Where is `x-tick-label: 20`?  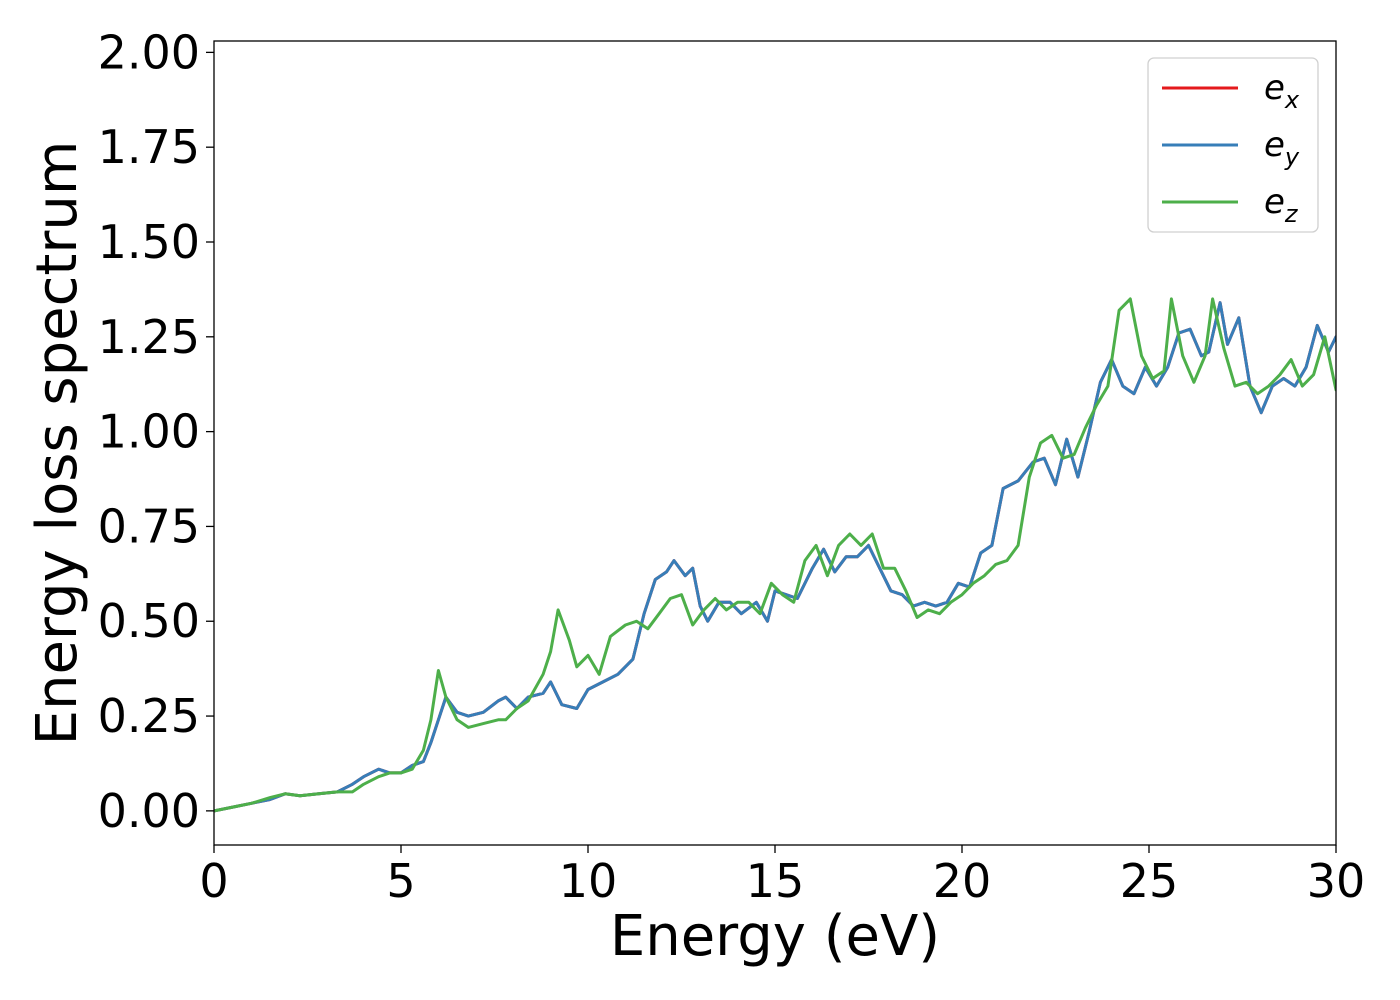 x-tick-label: 20 is located at coordinates (962, 881).